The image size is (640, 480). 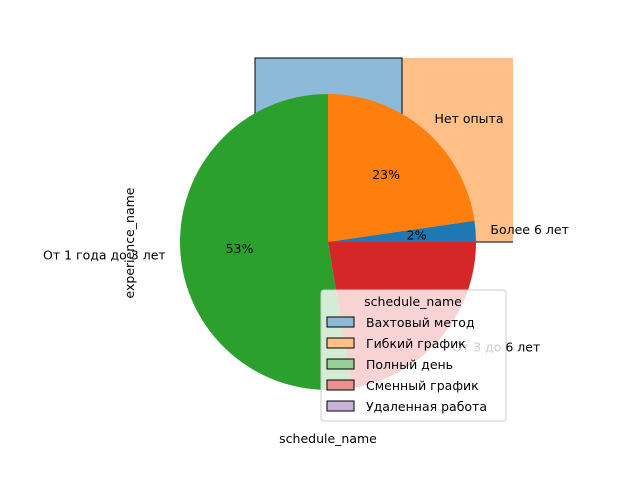 I want to click on legend-title: schedule_name, so click(x=413, y=301).